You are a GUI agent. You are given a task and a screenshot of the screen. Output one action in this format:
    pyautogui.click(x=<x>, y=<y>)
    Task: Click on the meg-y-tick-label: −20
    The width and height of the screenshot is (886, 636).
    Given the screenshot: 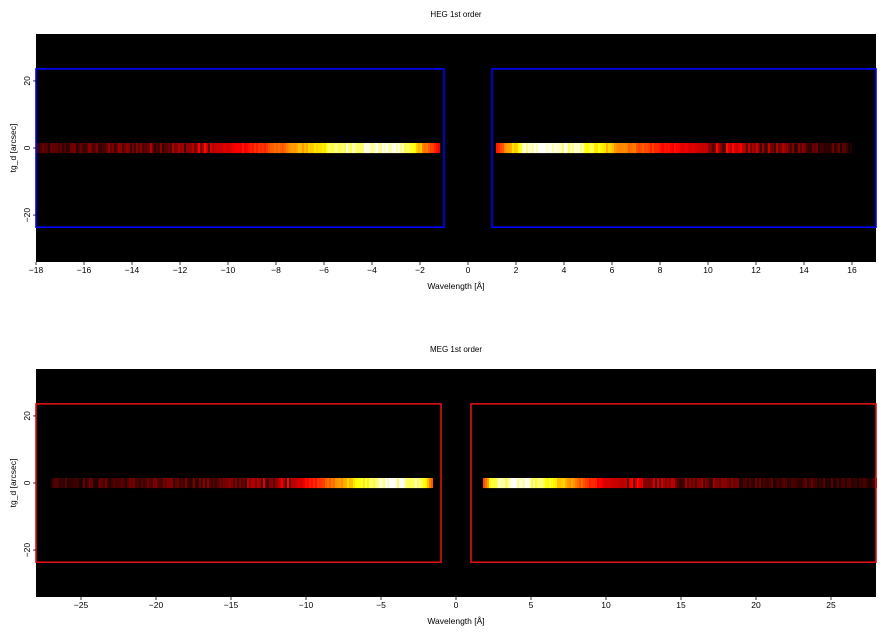 What is the action you would take?
    pyautogui.click(x=27, y=550)
    